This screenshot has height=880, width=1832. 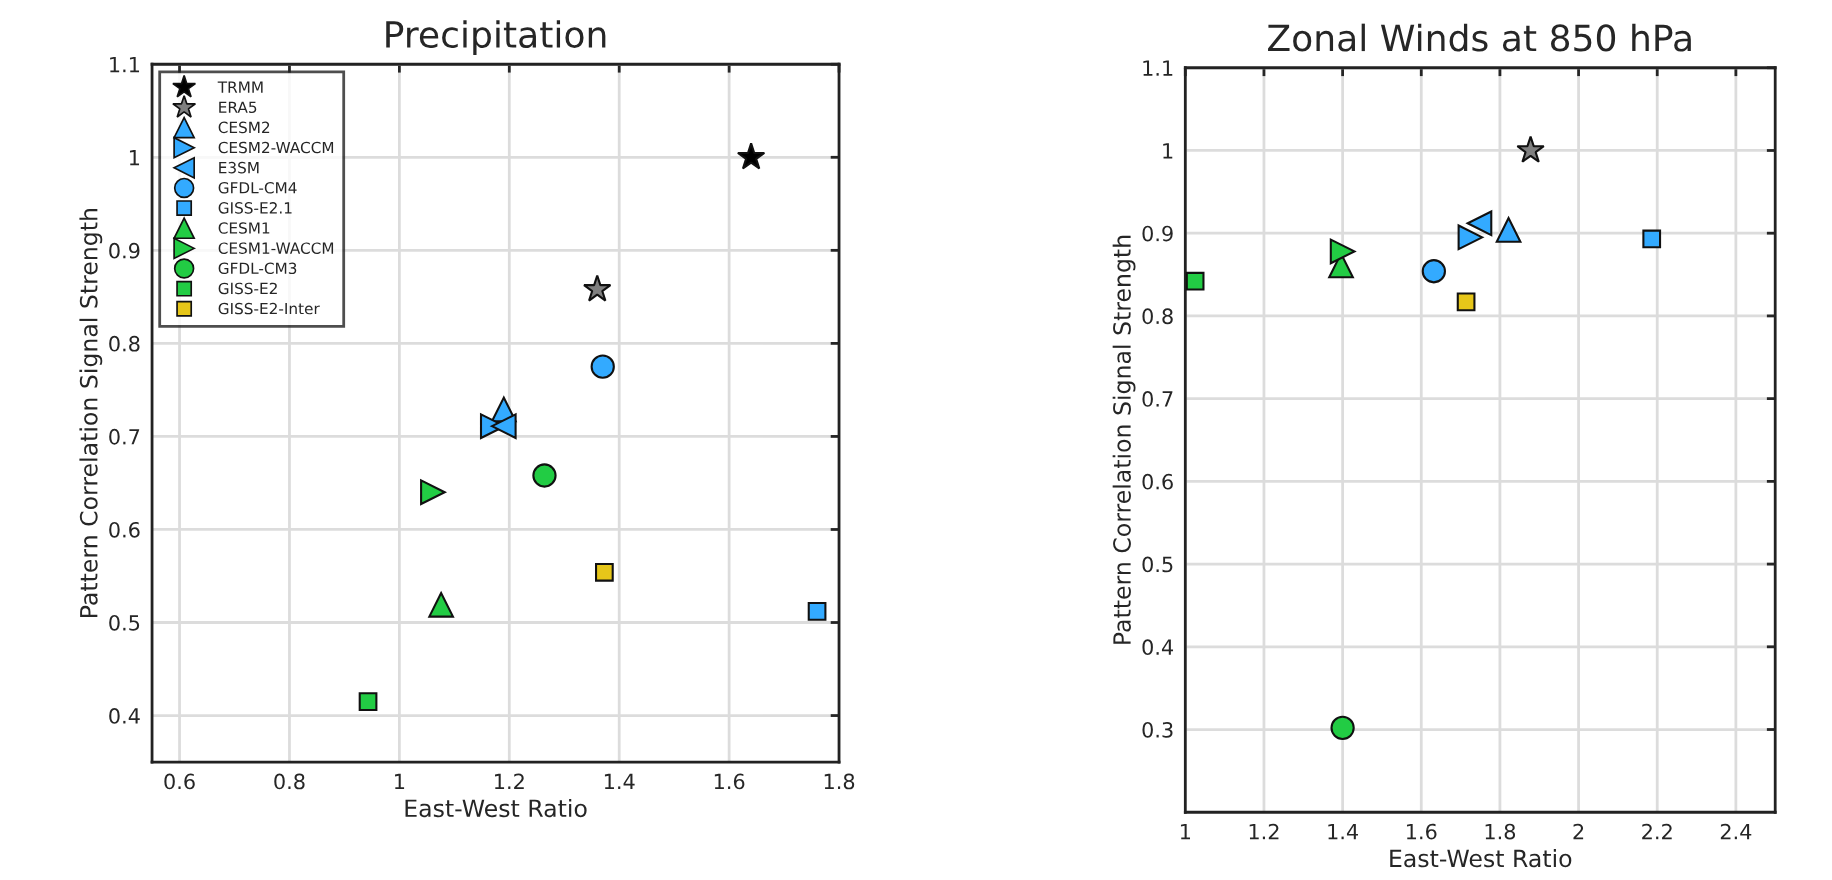 What do you see at coordinates (276, 248) in the screenshot?
I see `legend-label: CESM1-WACCM` at bounding box center [276, 248].